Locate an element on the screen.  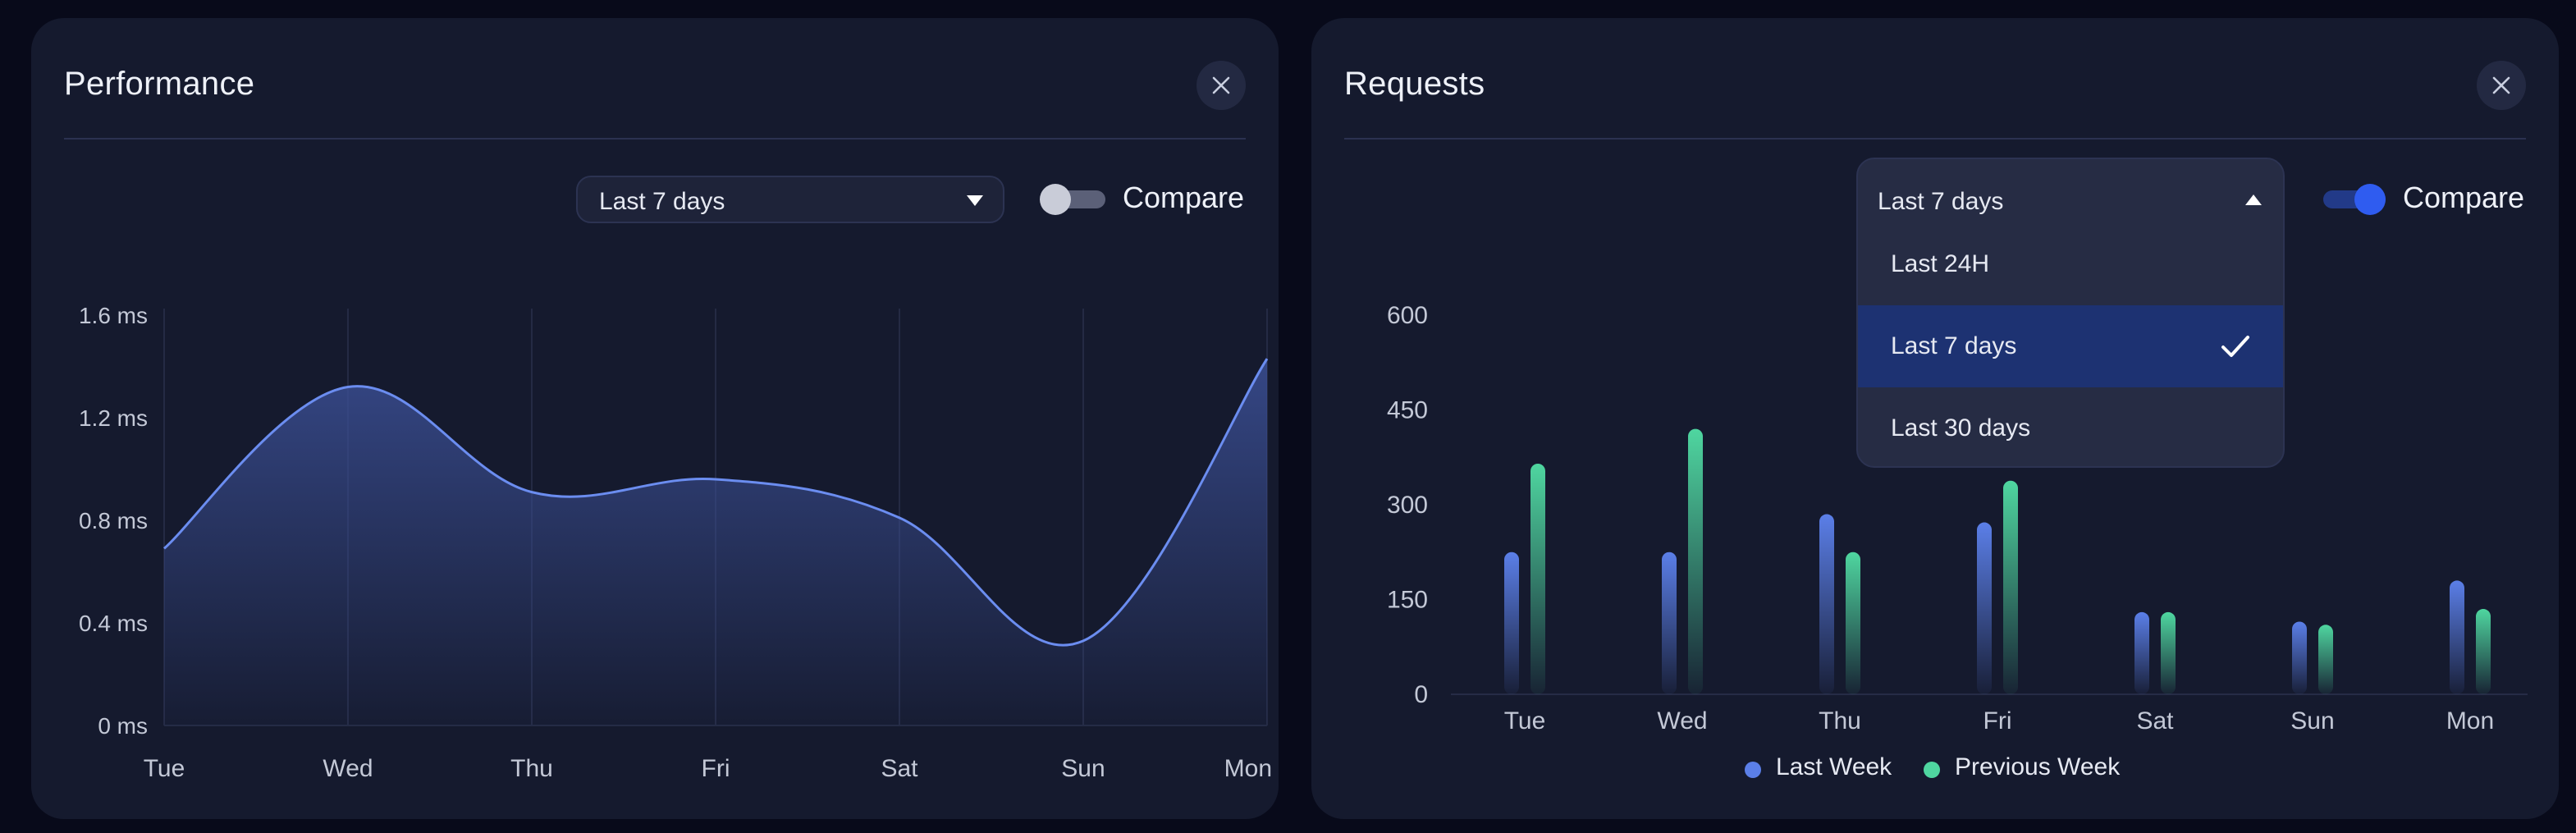
requests-divider is located at coordinates (1935, 139).